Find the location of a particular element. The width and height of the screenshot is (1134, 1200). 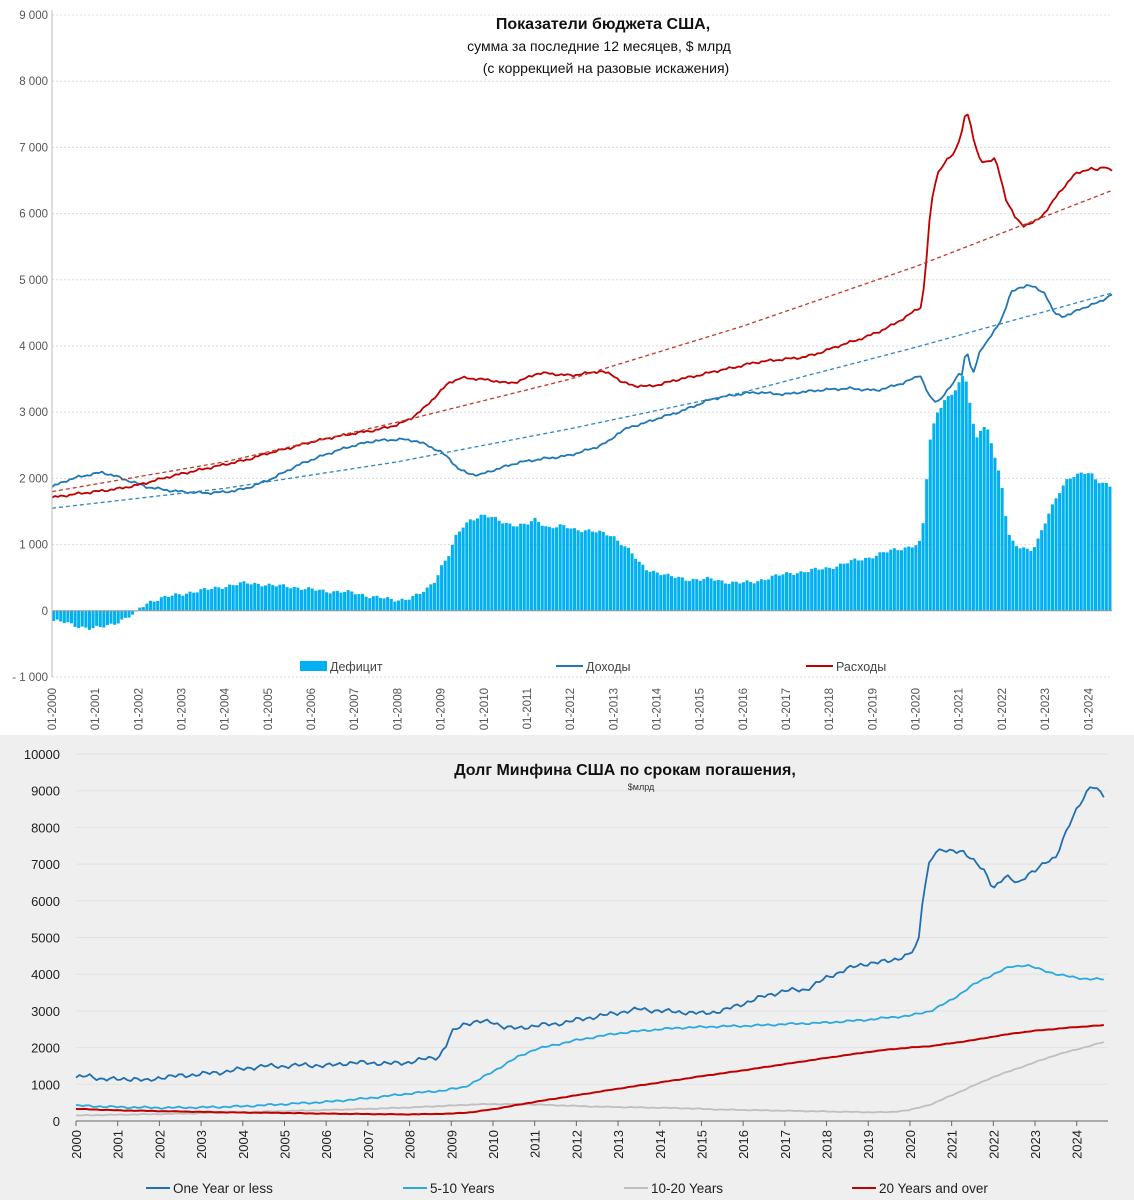

budget-y-tick-label: 3 000 is located at coordinates (33, 413).